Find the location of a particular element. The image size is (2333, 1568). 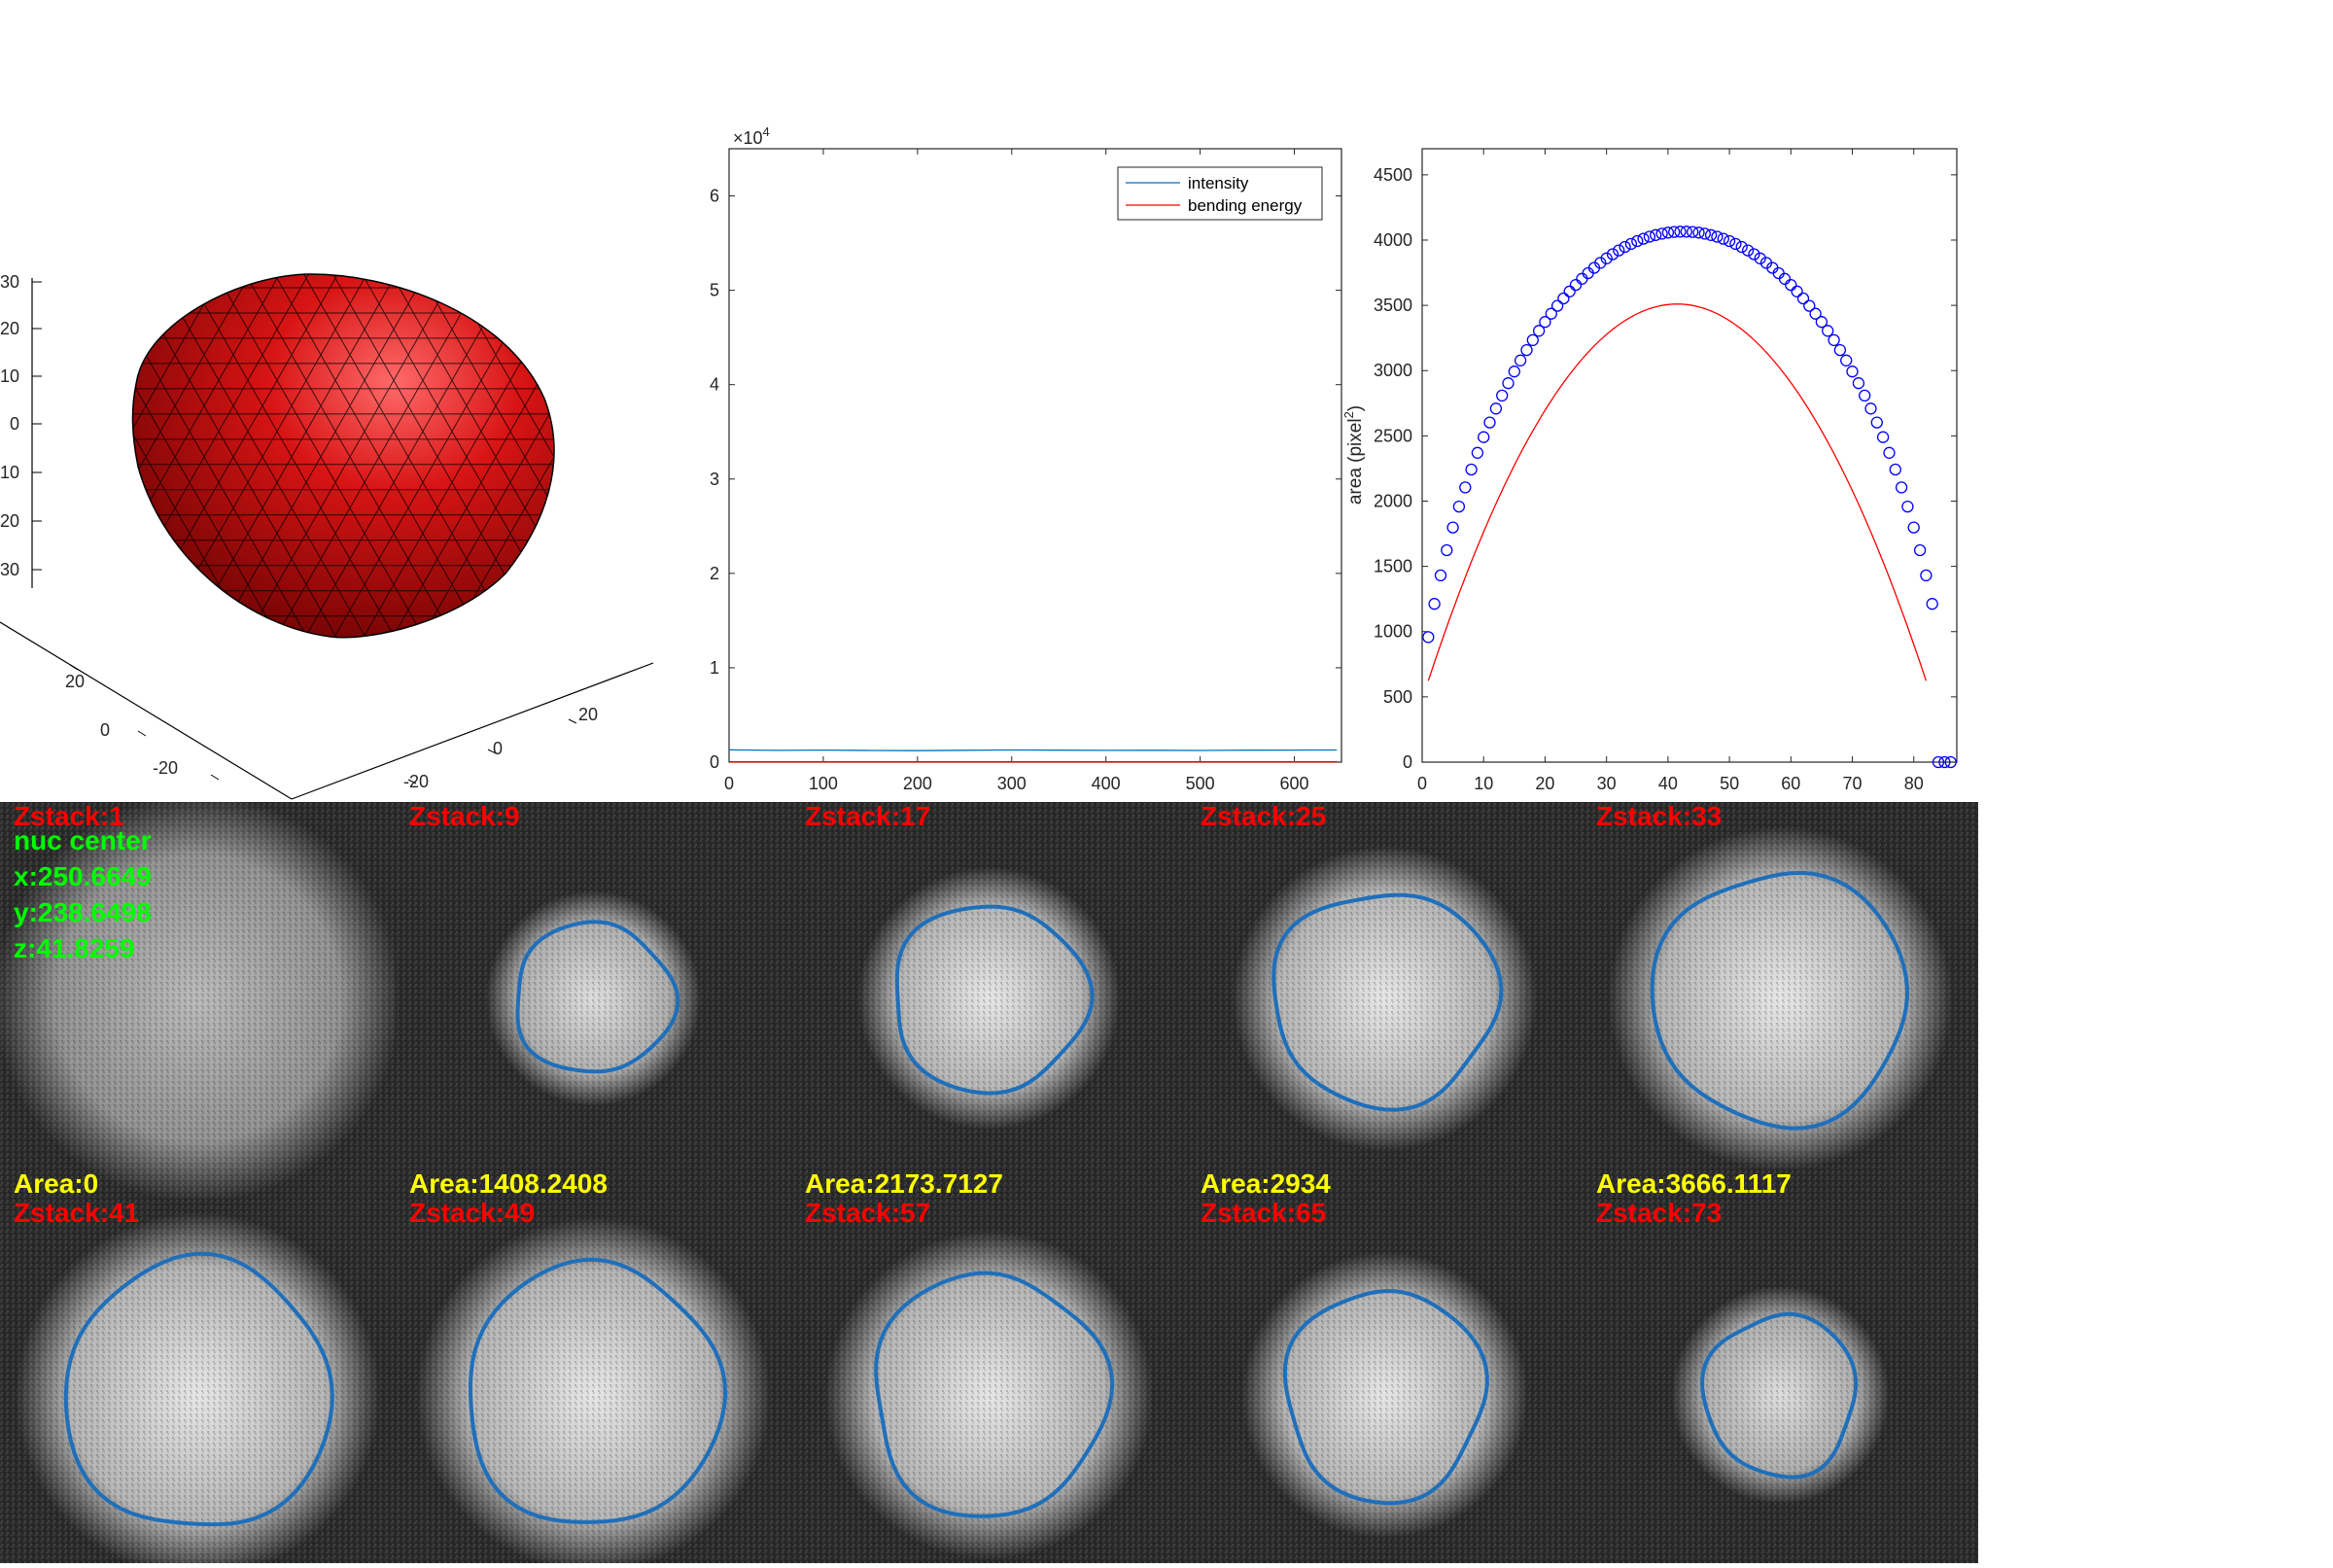

area-y-tick-label: 2500 is located at coordinates (1393, 435).